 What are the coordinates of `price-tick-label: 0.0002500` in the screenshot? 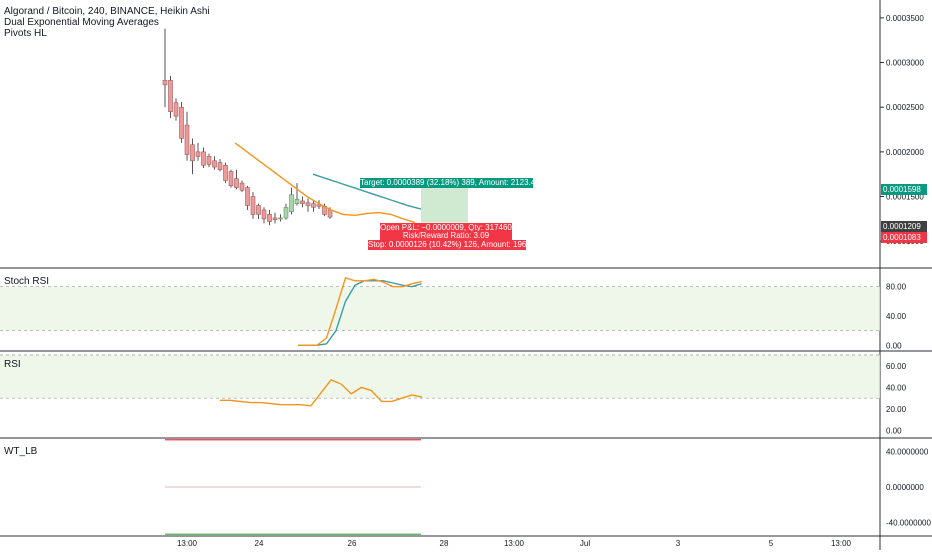 It's located at (905, 107).